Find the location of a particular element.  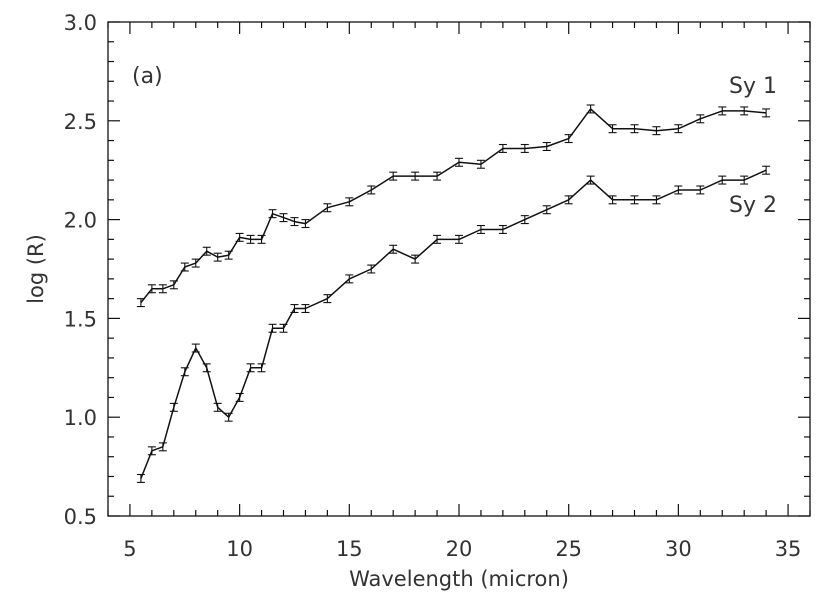

x-tick-label: 10 is located at coordinates (239, 549).